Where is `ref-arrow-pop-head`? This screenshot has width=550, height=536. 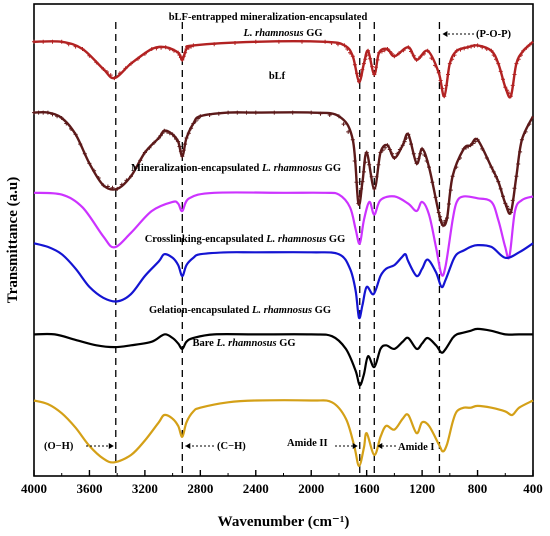 ref-arrow-pop-head is located at coordinates (445, 34).